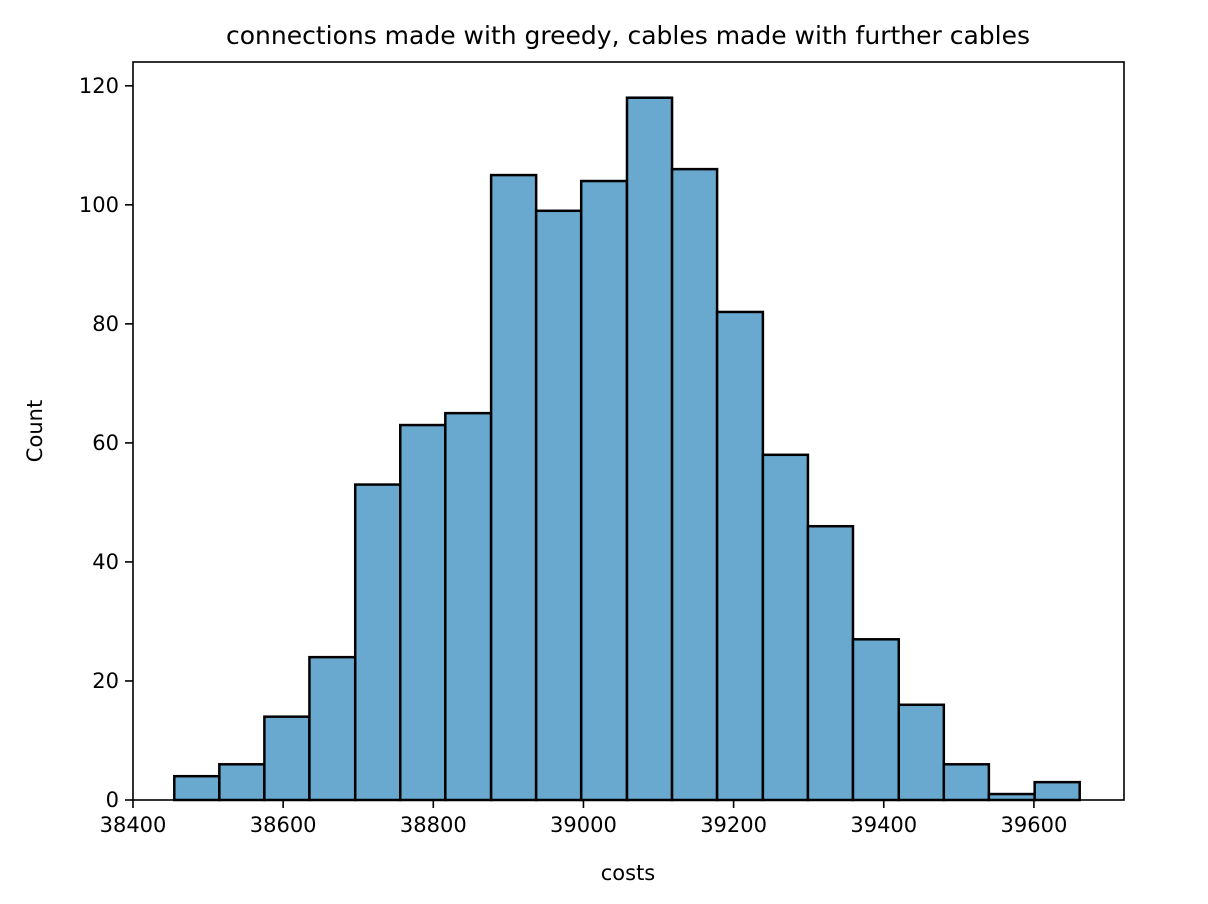 This screenshot has width=1208, height=904. I want to click on x-axis-label: costs, so click(628, 873).